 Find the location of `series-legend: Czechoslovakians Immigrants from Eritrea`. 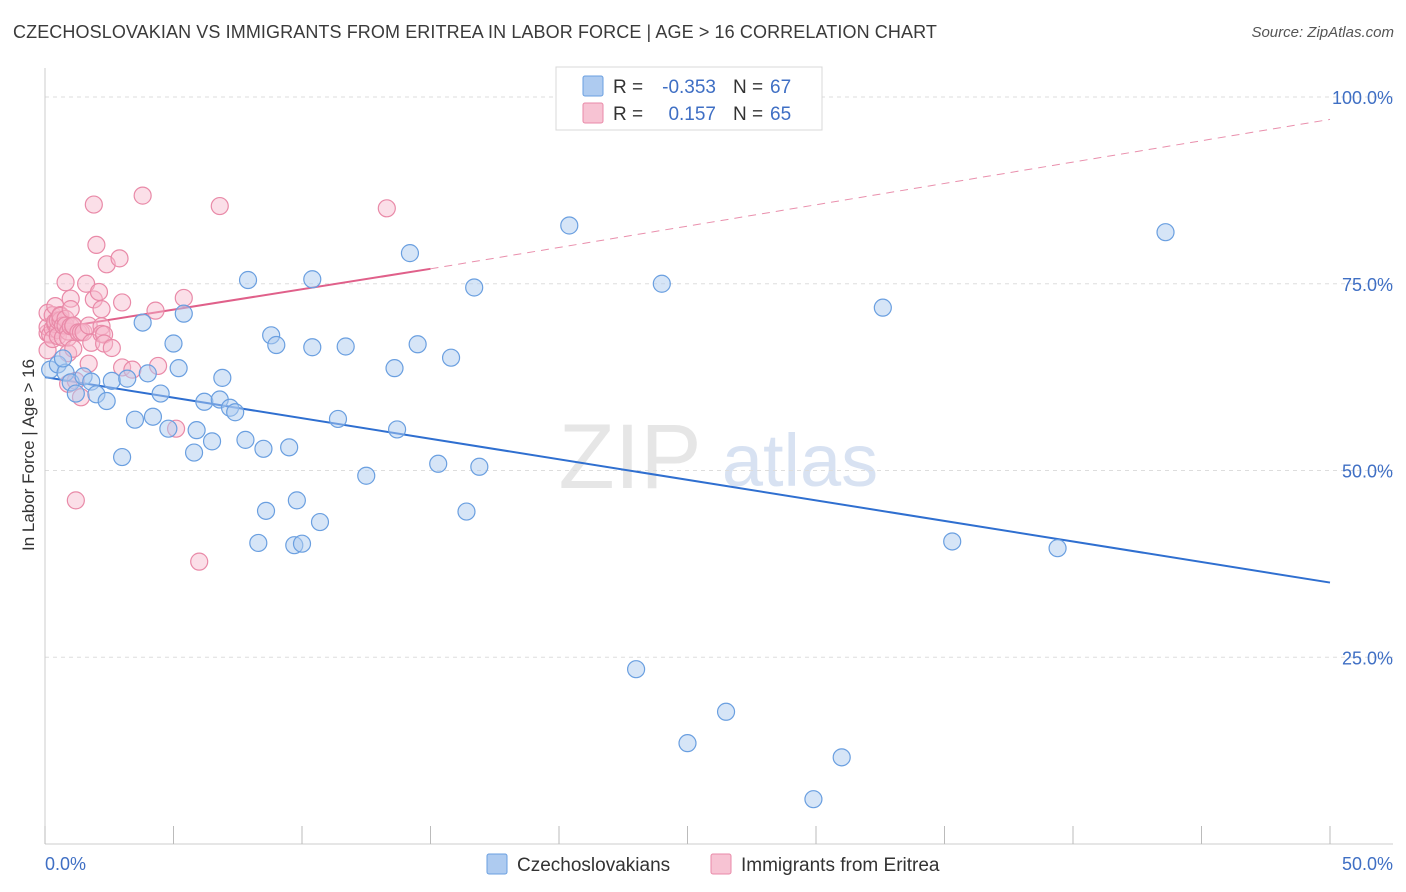

series-legend: Czechoslovakians Immigrants from Eritrea is located at coordinates (713, 864).